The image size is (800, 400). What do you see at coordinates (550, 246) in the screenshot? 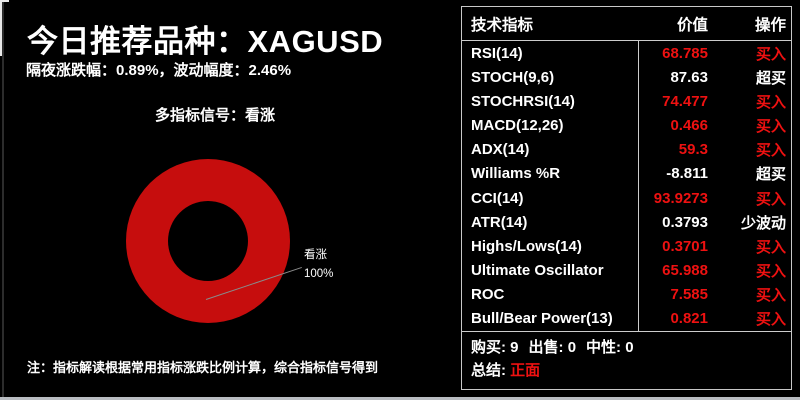
I see `indicator-name: Highs/Lows(14)` at bounding box center [550, 246].